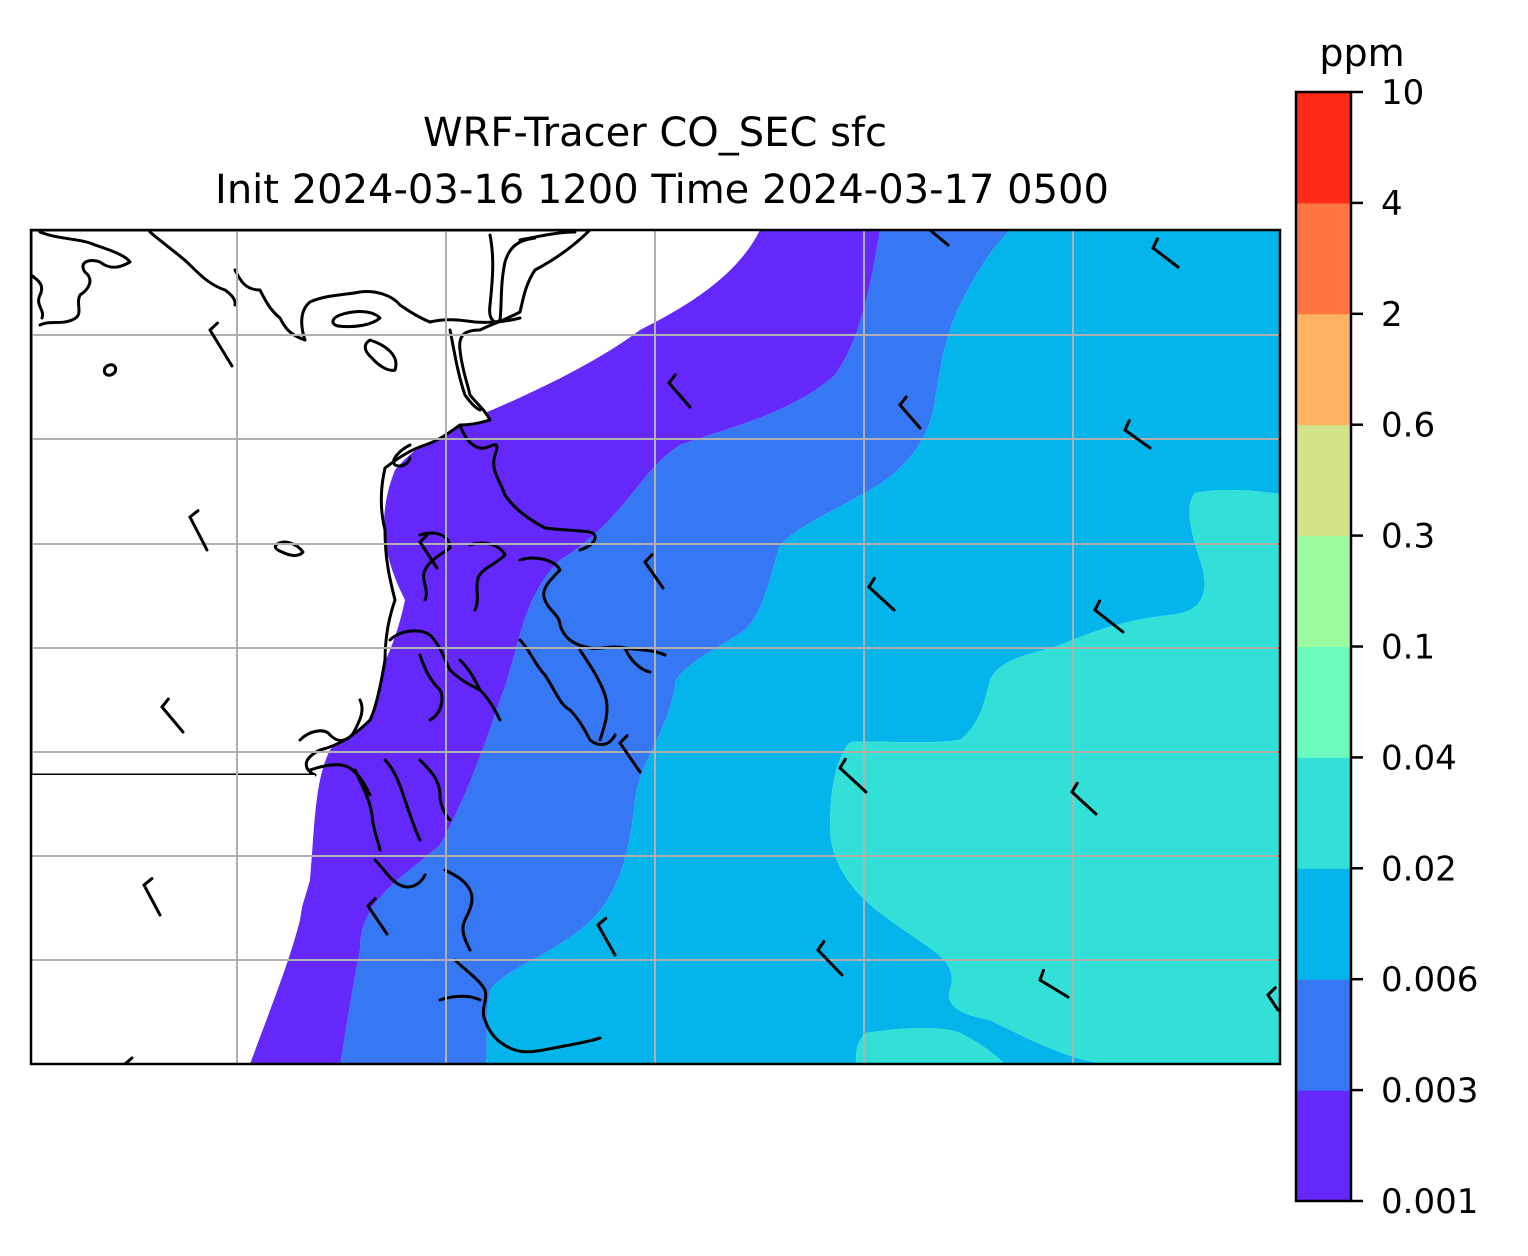 Image resolution: width=1528 pixels, height=1256 pixels. Describe the element at coordinates (1408, 426) in the screenshot. I see `colorbar-tick-label: 0.6` at that location.